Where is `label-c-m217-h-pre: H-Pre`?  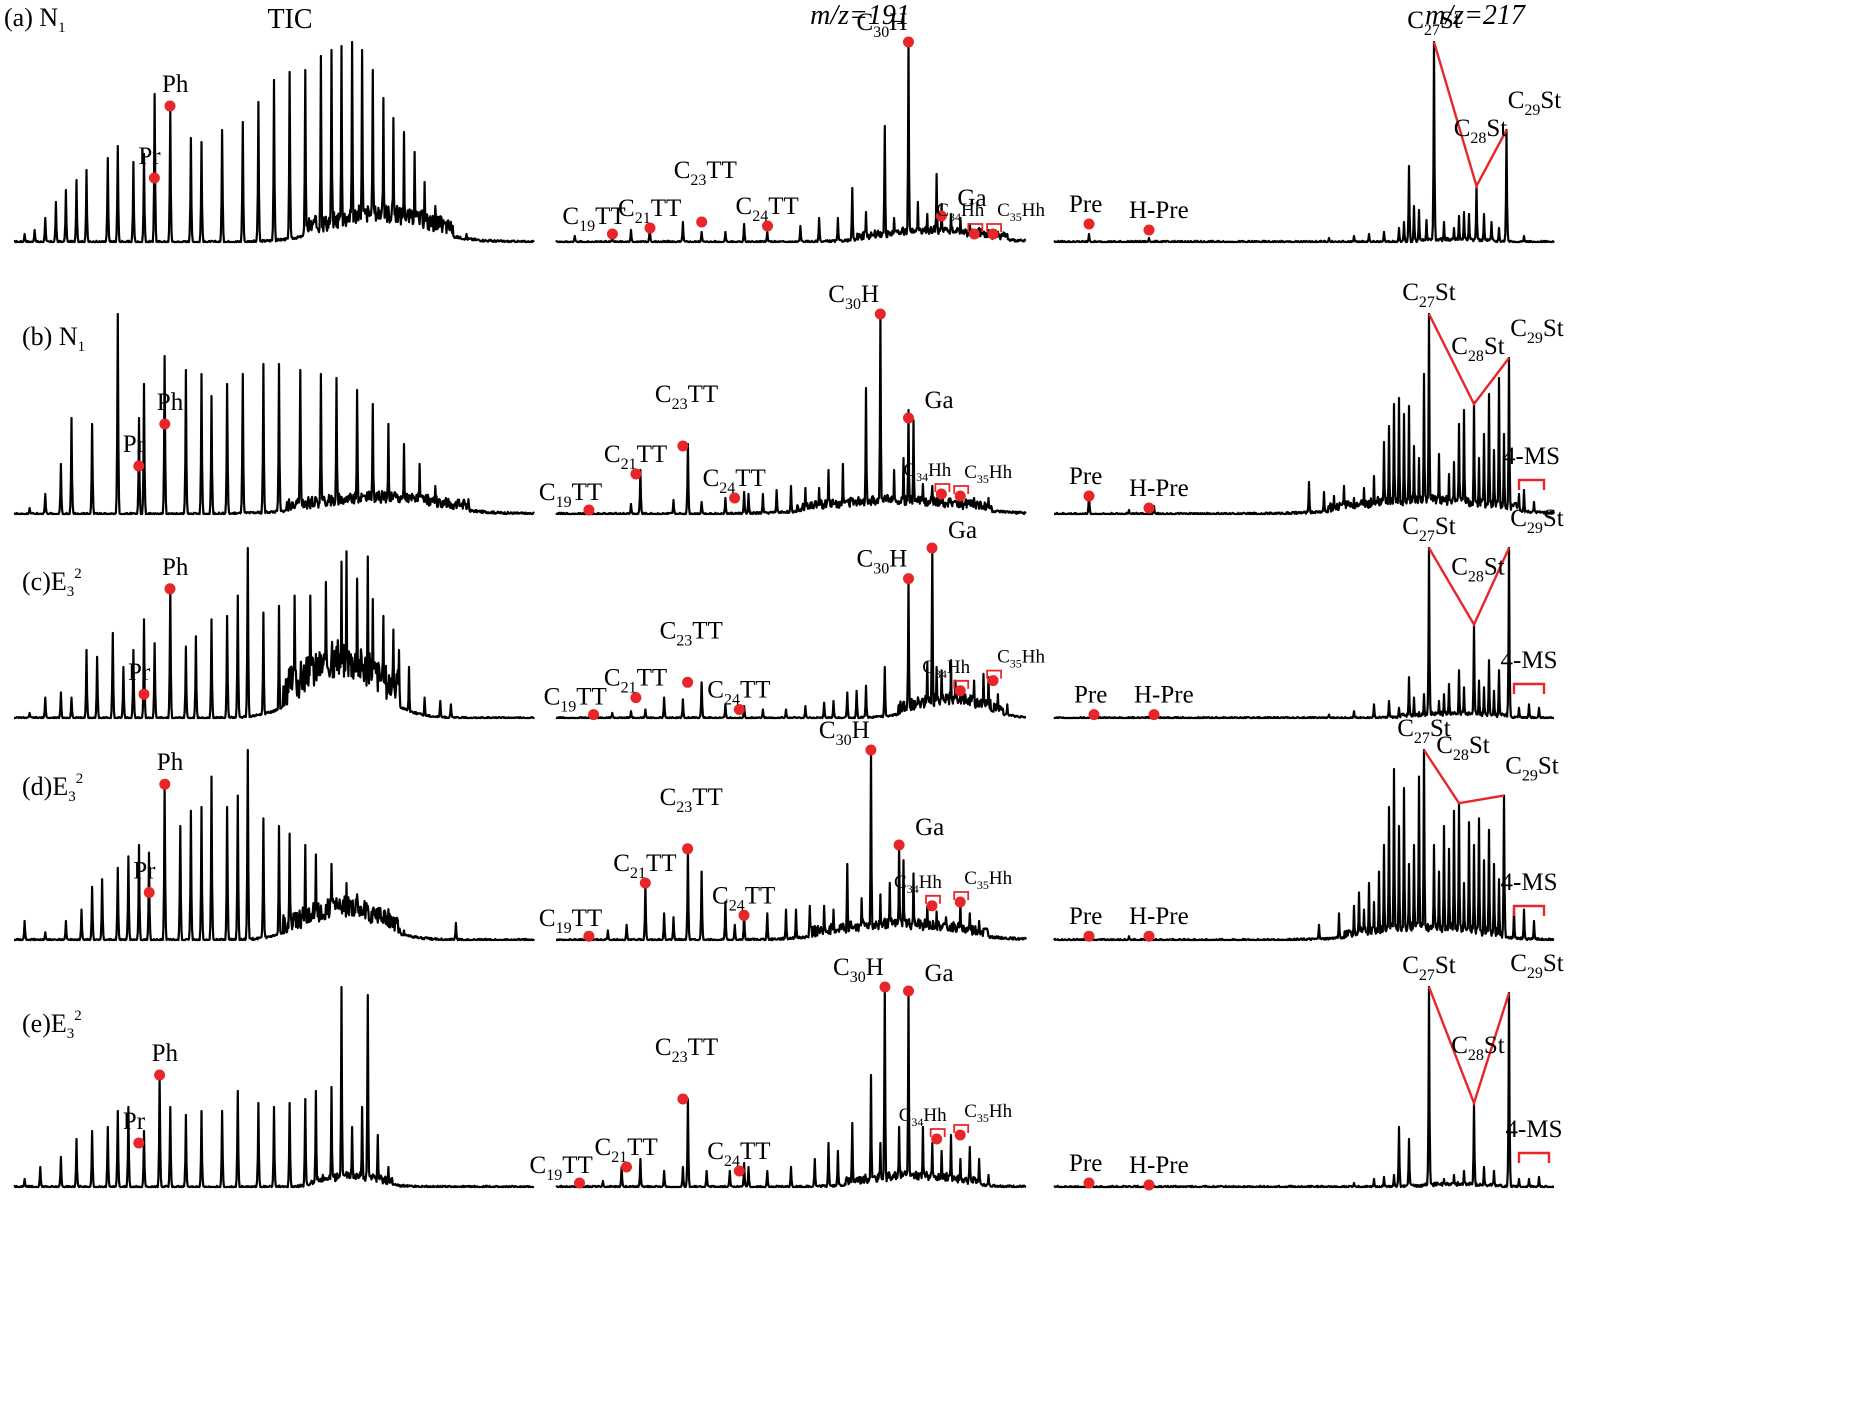
label-c-m217-h-pre: H-Pre is located at coordinates (1164, 695).